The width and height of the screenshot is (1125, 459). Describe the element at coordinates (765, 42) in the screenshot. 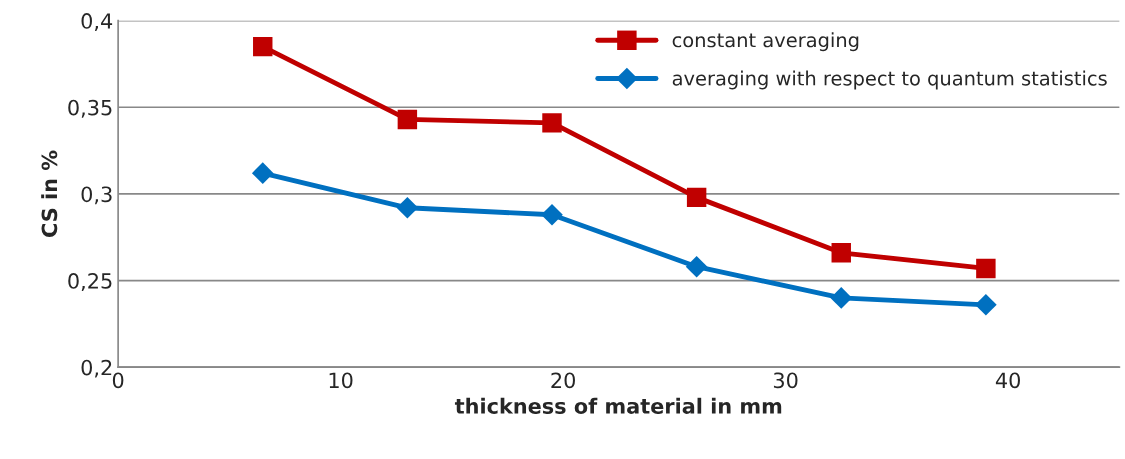

I see `legend-label: constant averaging` at that location.